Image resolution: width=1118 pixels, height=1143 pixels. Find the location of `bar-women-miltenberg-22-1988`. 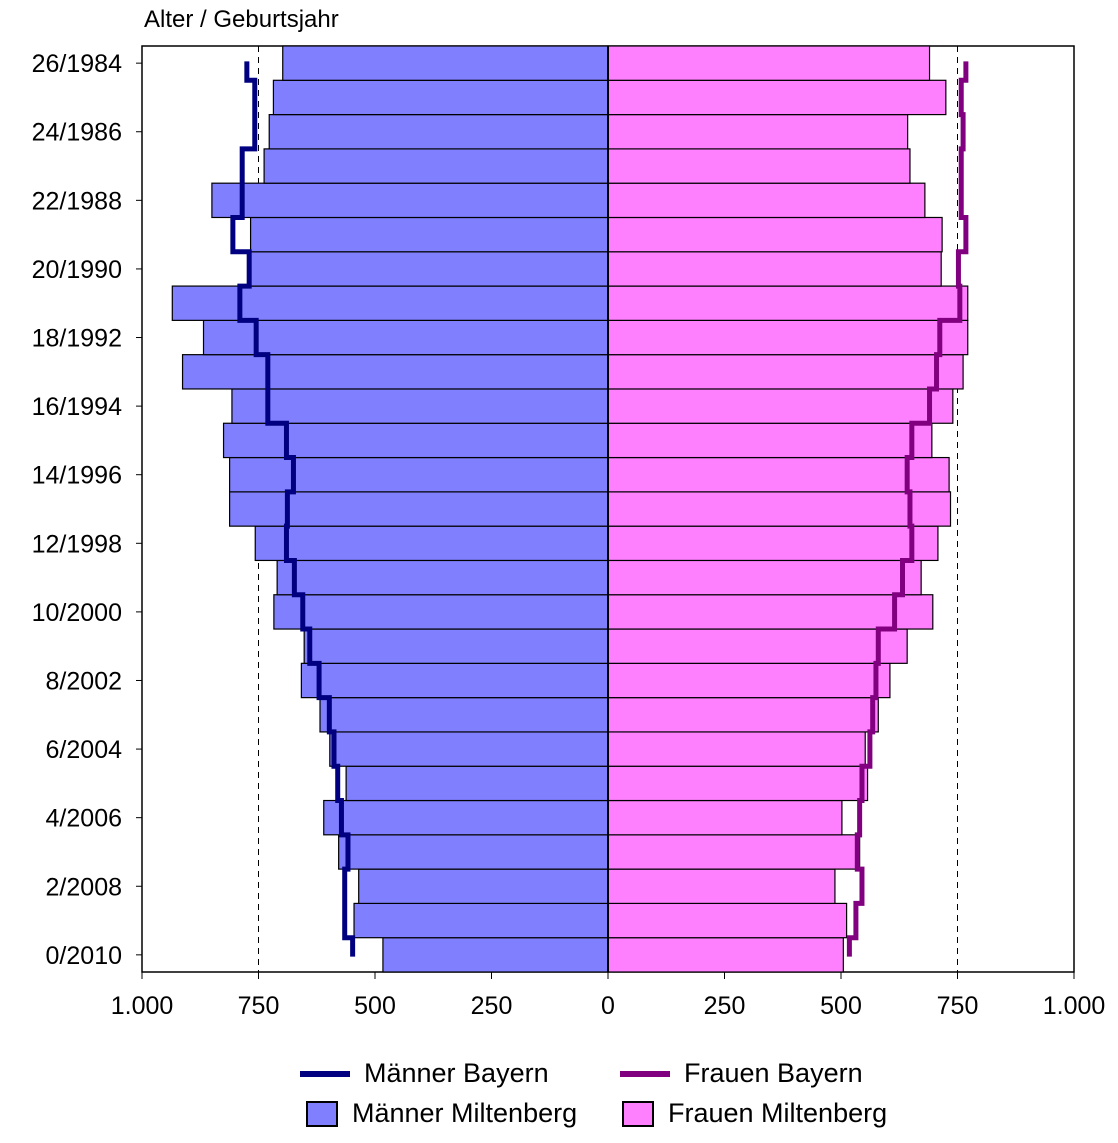

bar-women-miltenberg-22-1988 is located at coordinates (766, 200).